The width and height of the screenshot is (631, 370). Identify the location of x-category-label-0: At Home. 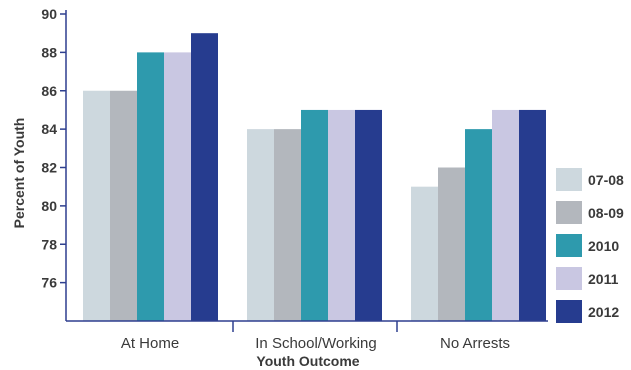
(150, 343).